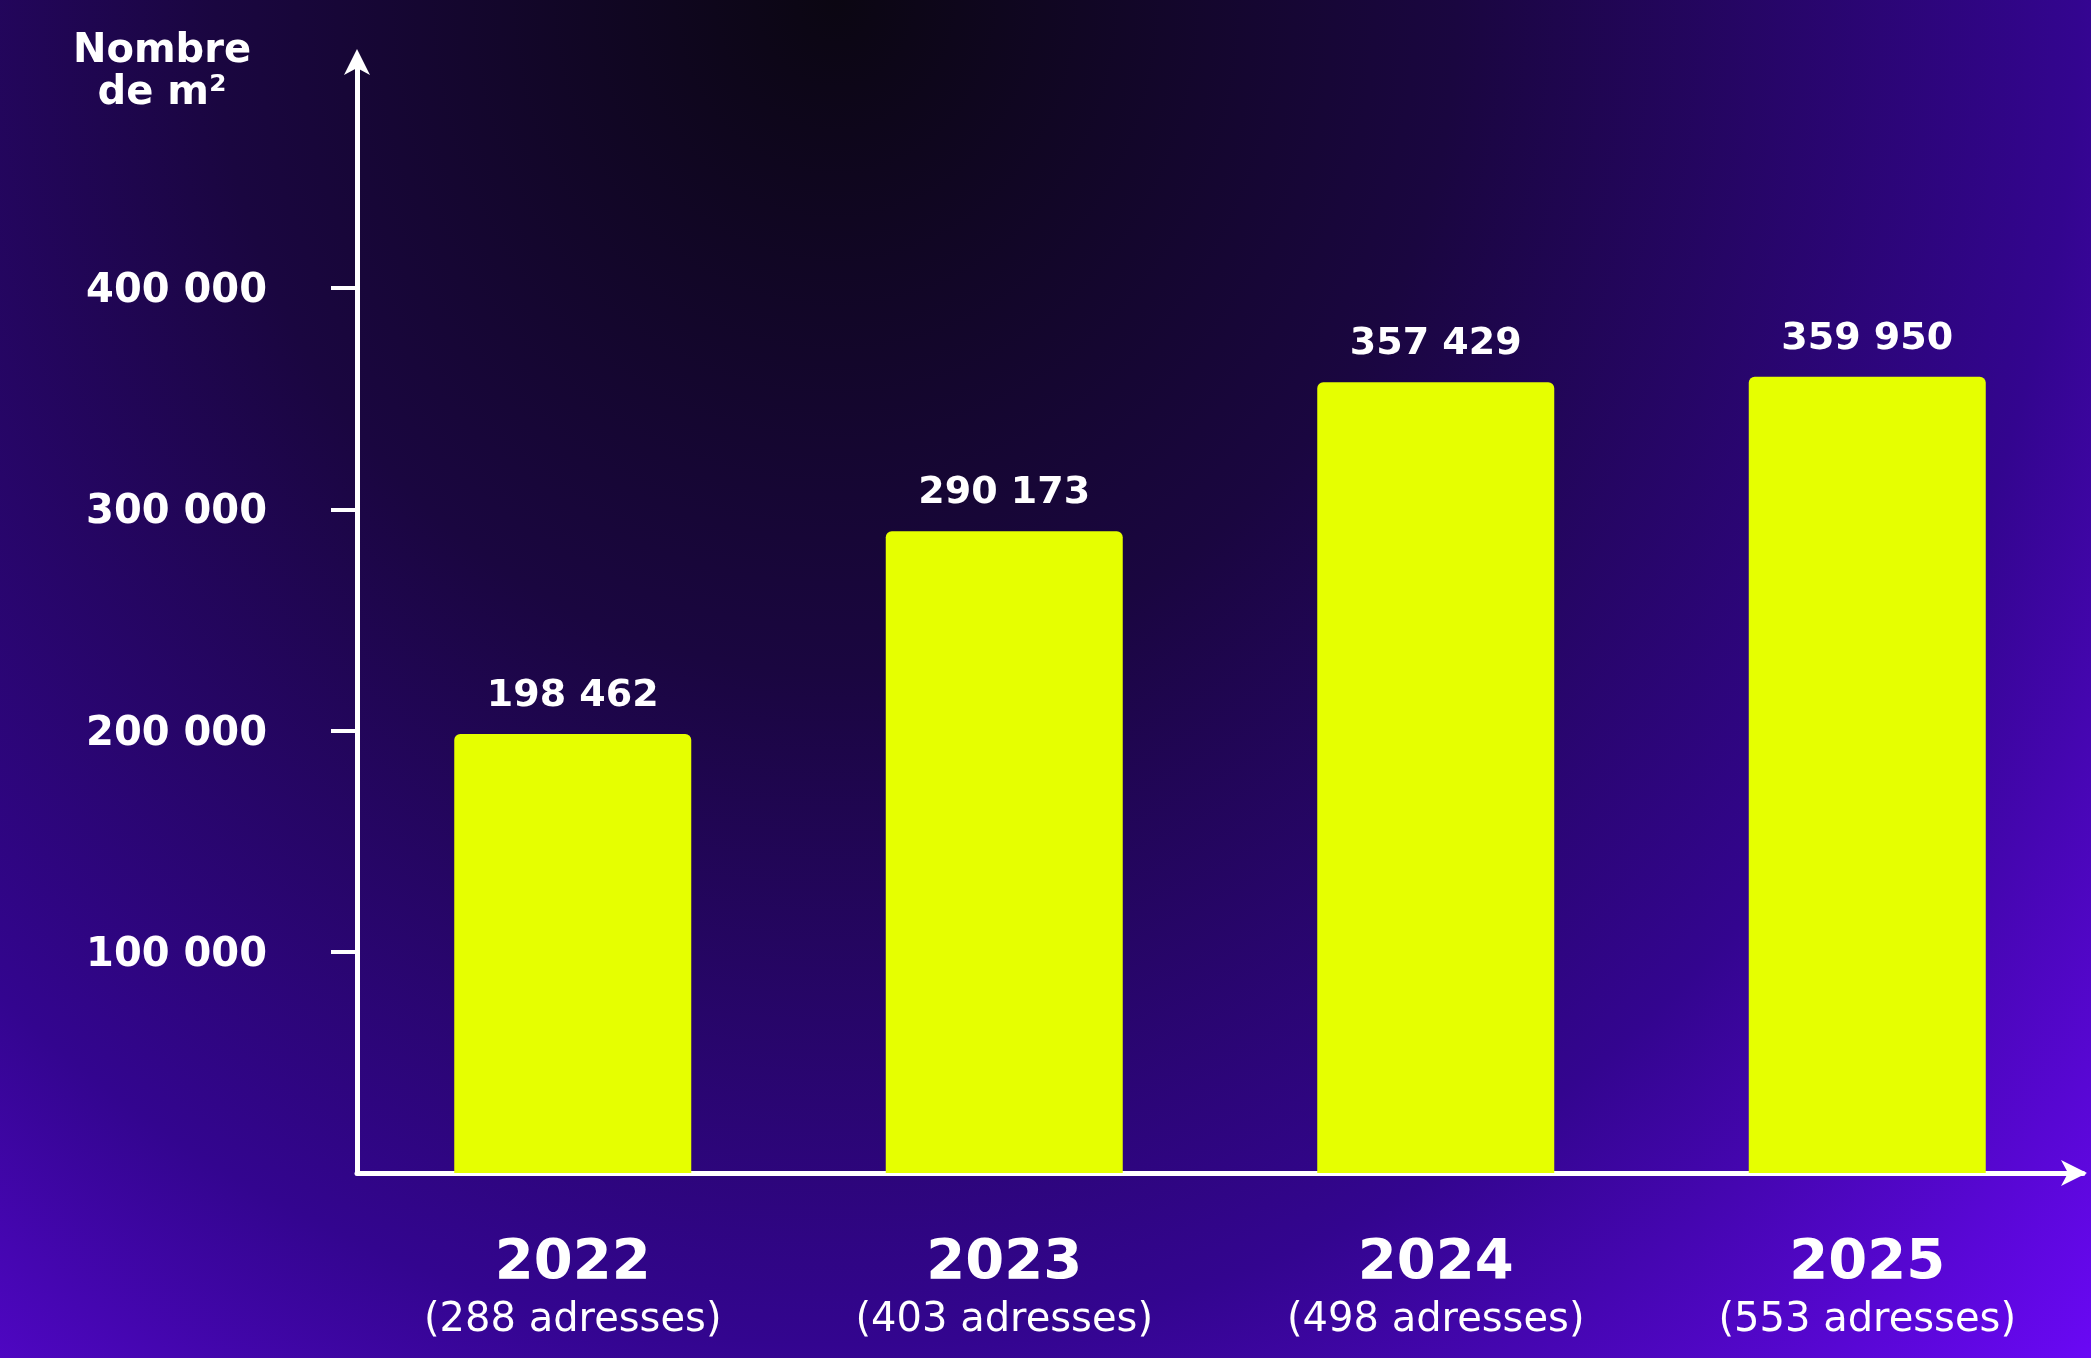 This screenshot has width=2091, height=1358. I want to click on data-label: 359 950, so click(1867, 335).